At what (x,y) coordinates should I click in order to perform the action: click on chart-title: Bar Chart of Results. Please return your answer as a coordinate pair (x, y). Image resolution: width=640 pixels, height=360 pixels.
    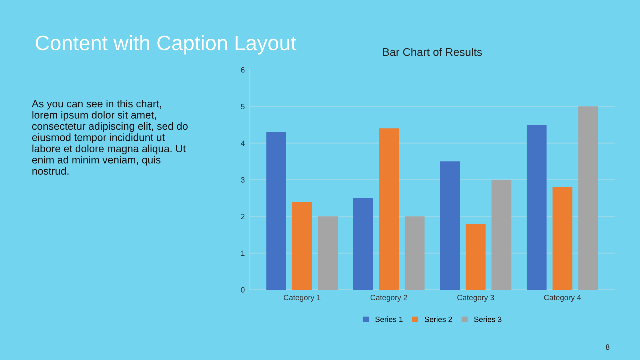
    Looking at the image, I should click on (432, 52).